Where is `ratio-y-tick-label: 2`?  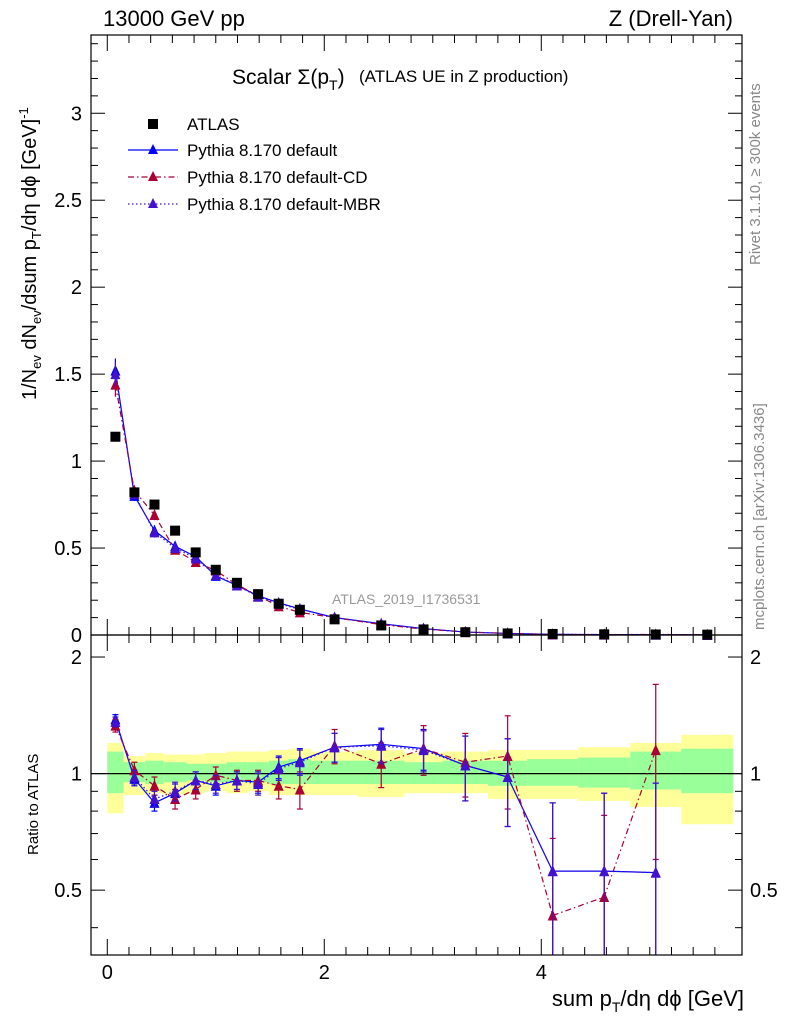 ratio-y-tick-label: 2 is located at coordinates (76, 658).